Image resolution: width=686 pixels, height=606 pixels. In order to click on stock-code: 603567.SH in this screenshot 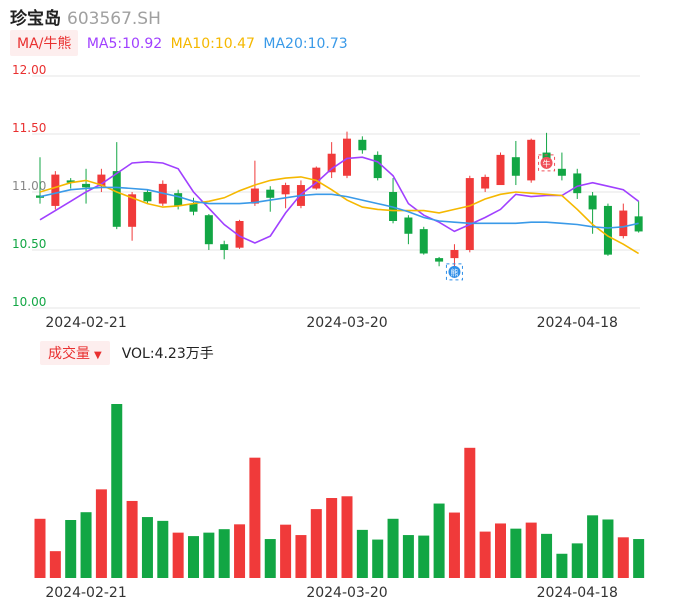, I will do `click(114, 19)`.